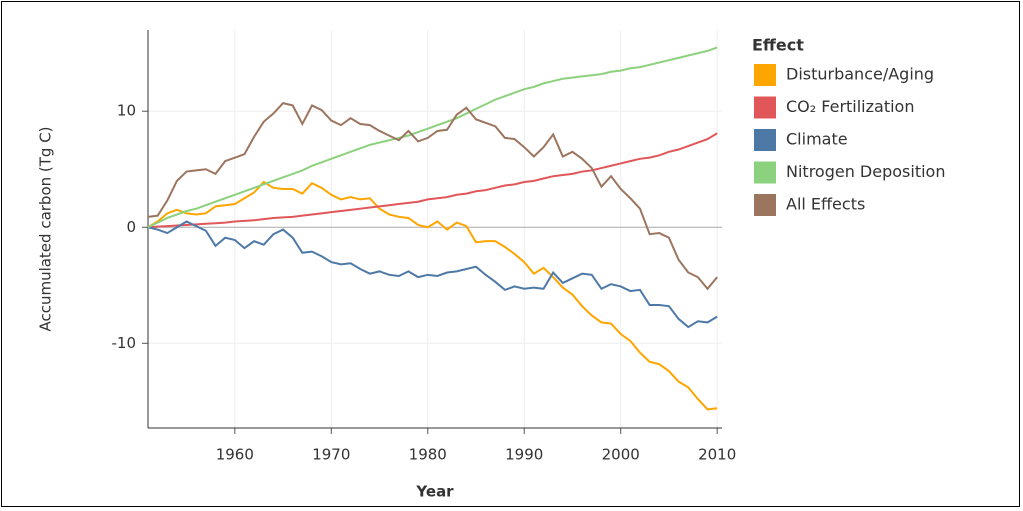  What do you see at coordinates (124, 343) in the screenshot?
I see `y-tick-label: -10` at bounding box center [124, 343].